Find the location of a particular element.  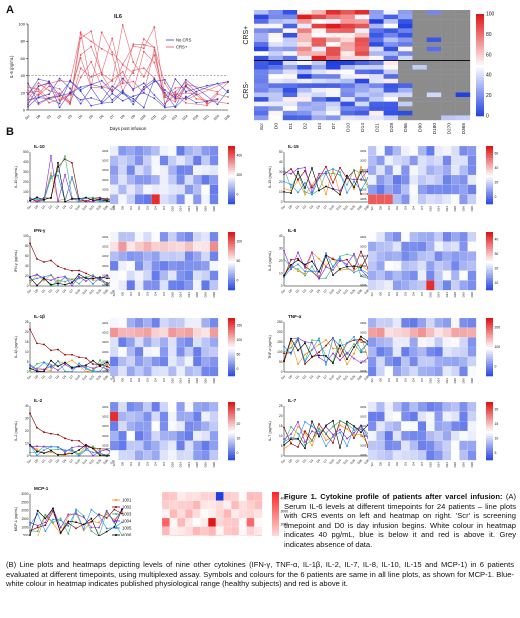

heat-x-tick-label: D10 is located at coordinates (430, 295).